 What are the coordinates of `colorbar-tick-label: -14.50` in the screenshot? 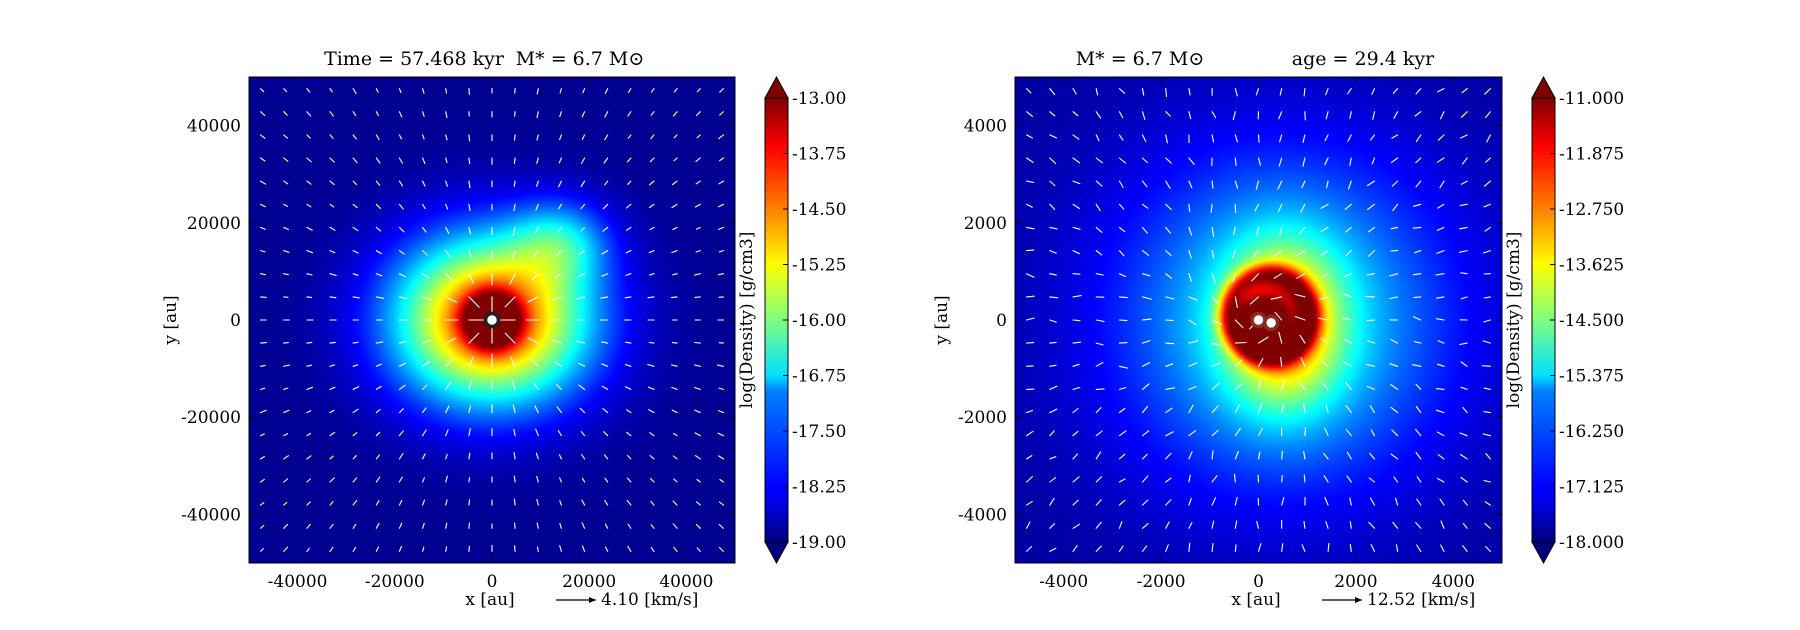 It's located at (819, 210).